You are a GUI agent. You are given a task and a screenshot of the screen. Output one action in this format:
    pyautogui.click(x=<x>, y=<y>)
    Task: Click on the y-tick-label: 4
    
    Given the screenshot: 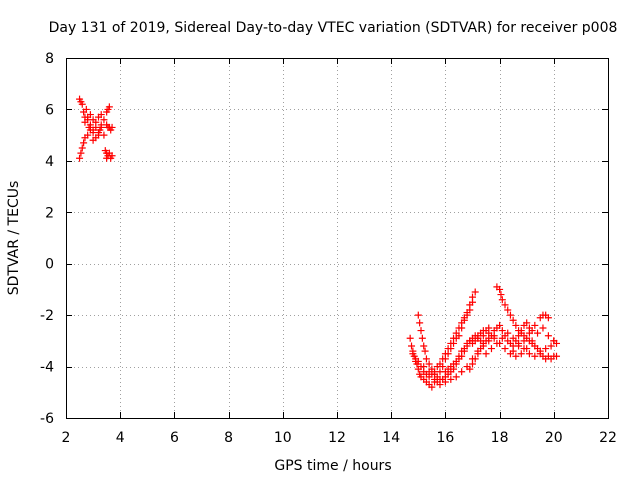 What is the action you would take?
    pyautogui.click(x=49, y=162)
    